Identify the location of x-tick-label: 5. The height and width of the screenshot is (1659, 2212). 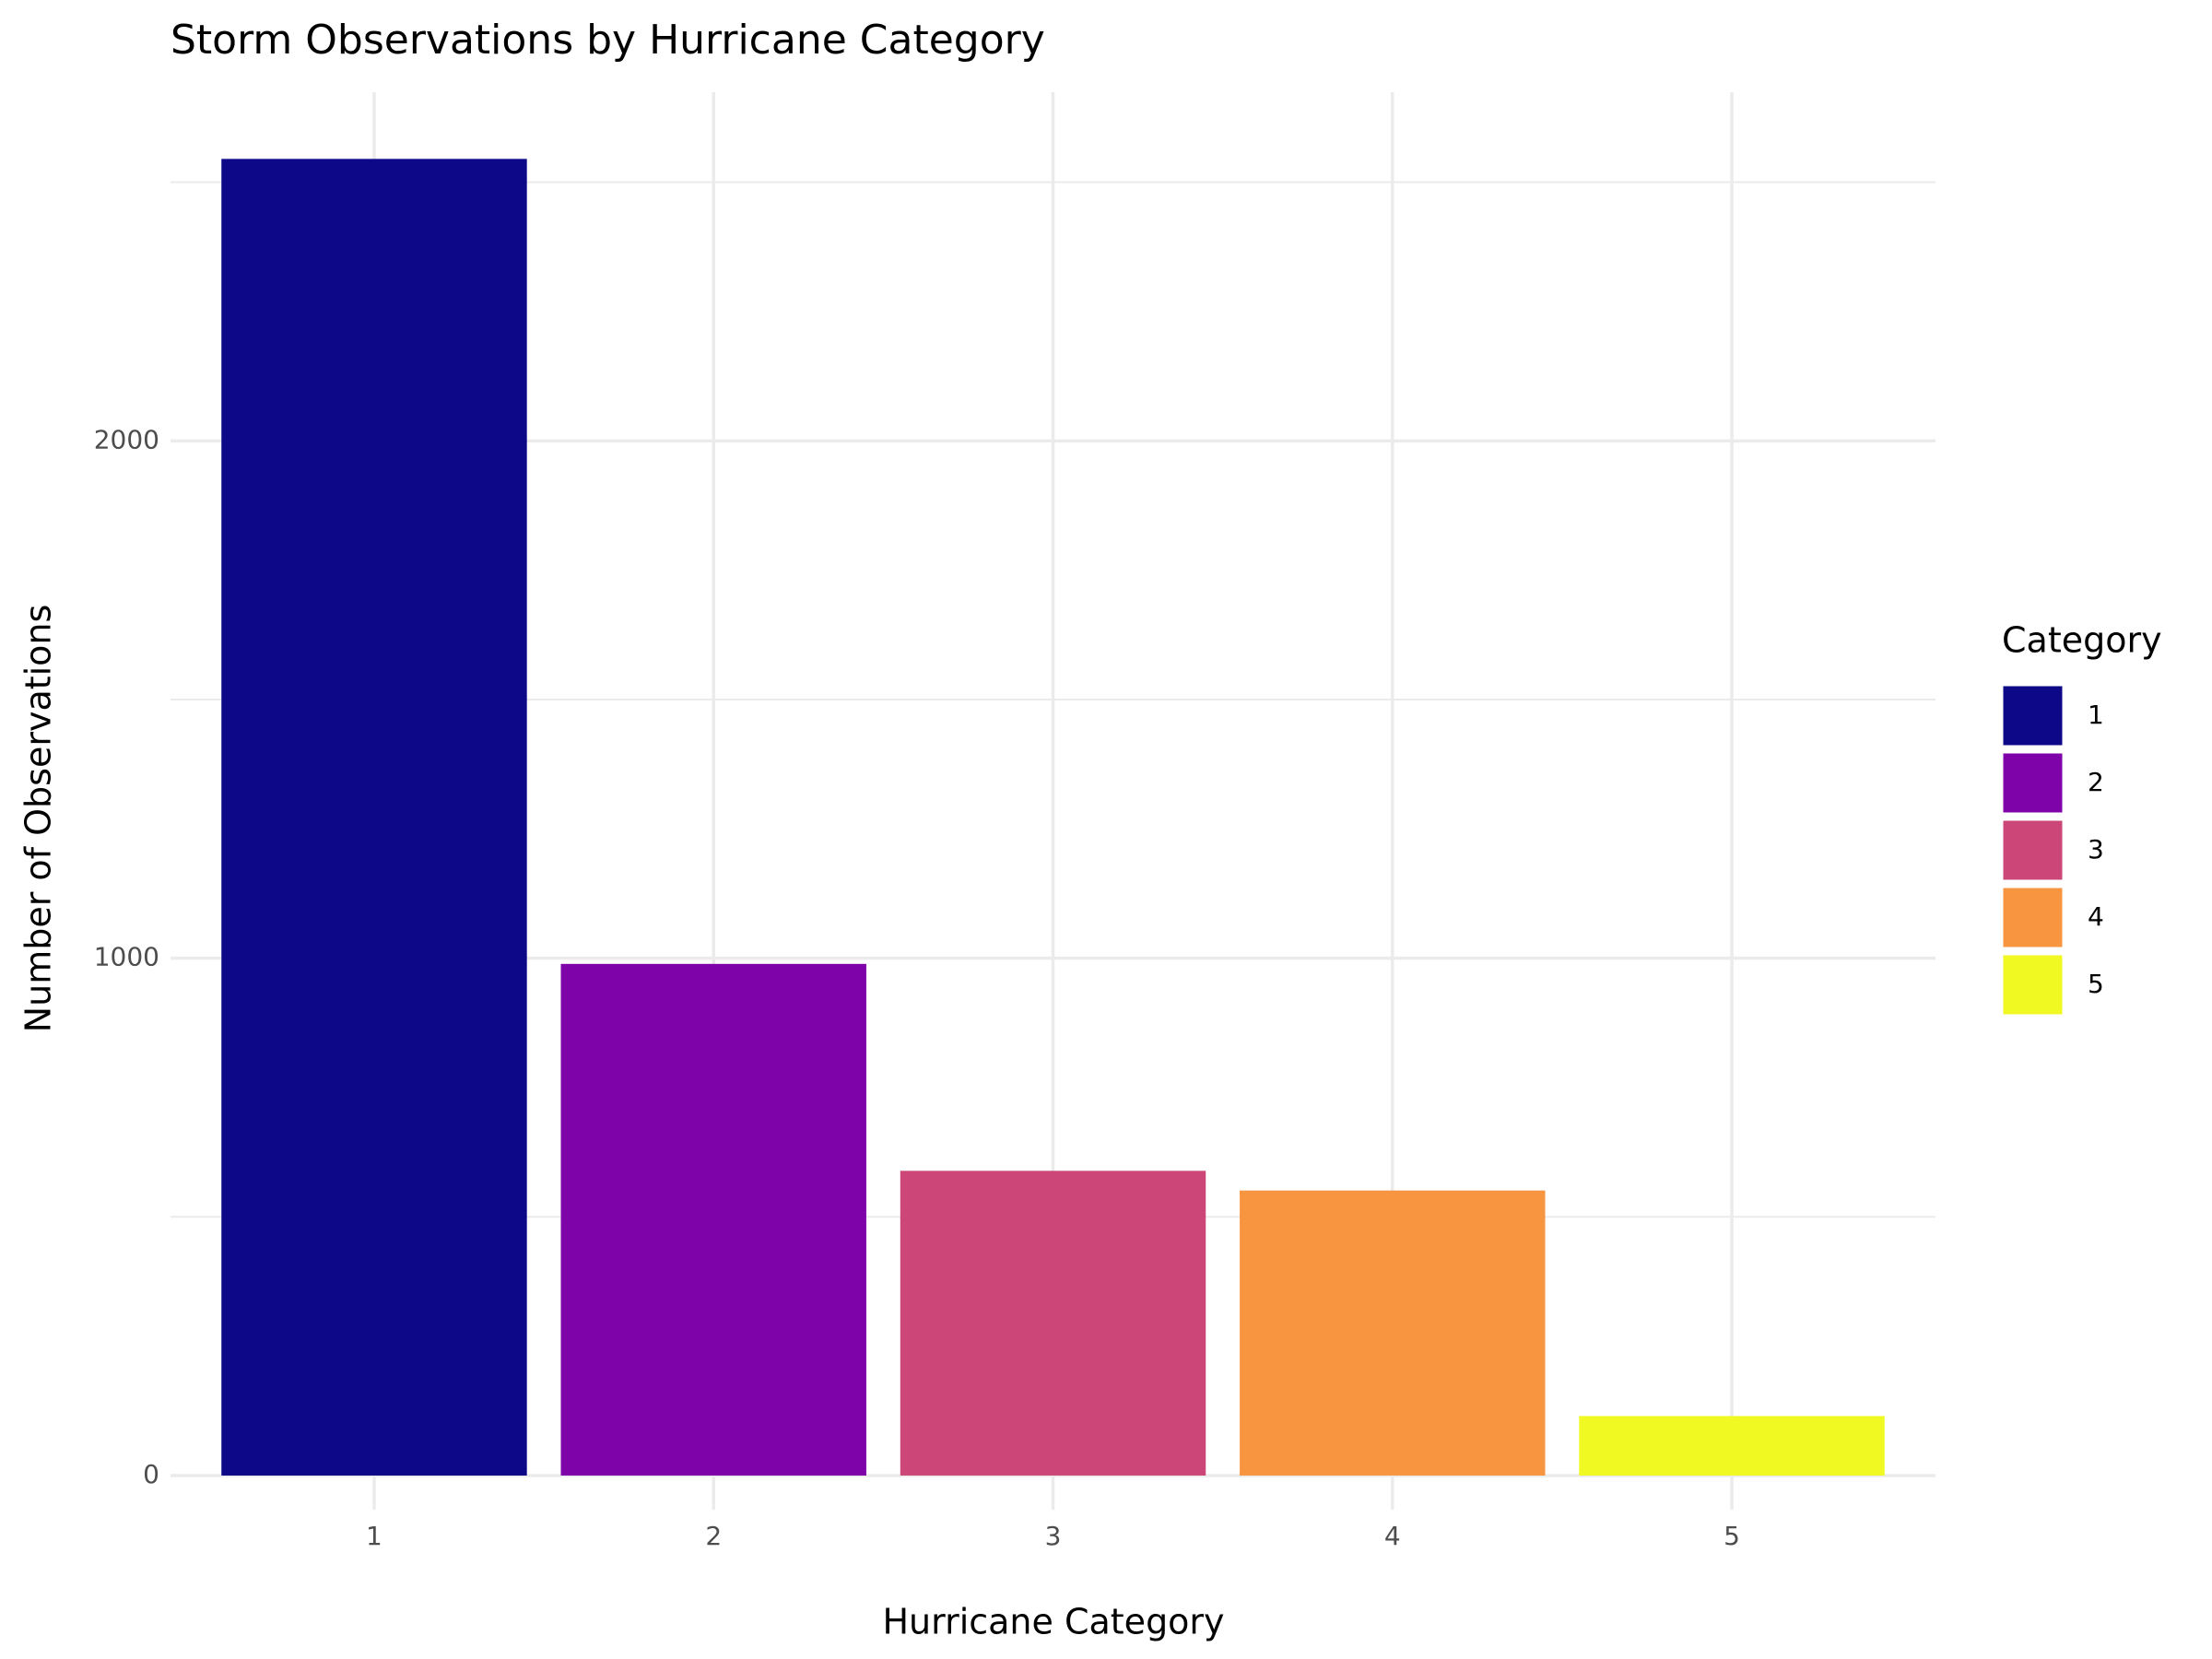
(1732, 1536).